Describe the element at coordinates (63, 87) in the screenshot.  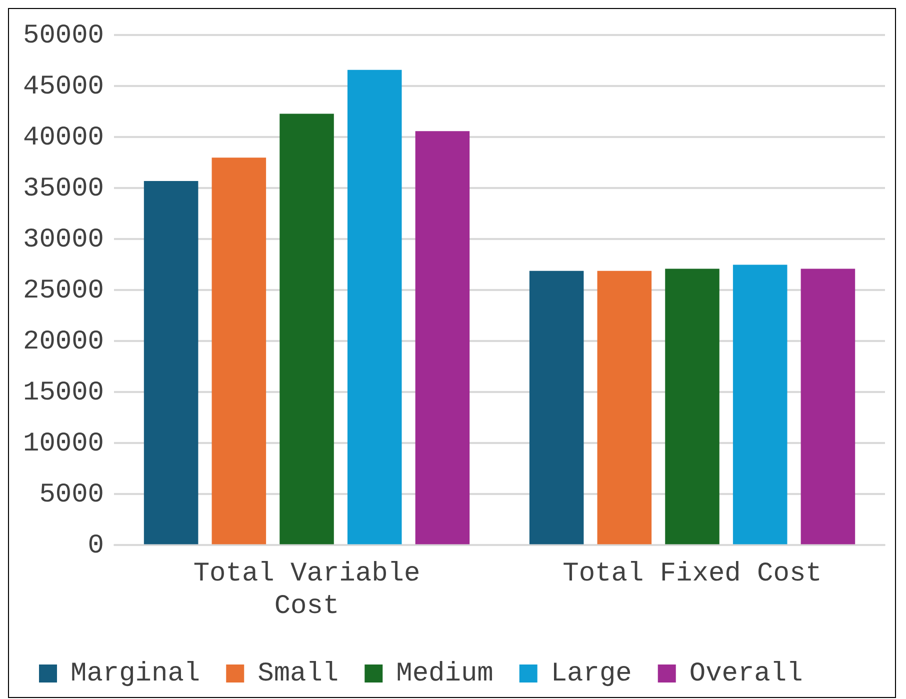
I see `y-tick-label: 45000` at that location.